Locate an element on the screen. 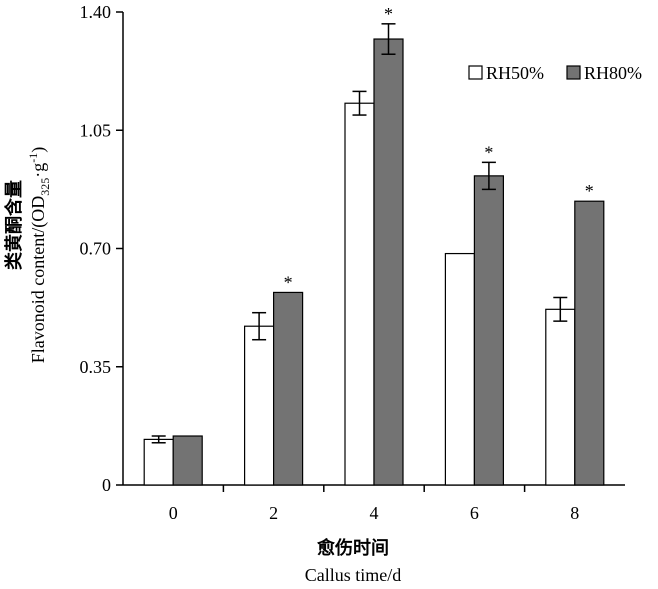 This screenshot has height=589, width=658. y-axis-label-cn: 类黄酮含量 is located at coordinates (14, 225).